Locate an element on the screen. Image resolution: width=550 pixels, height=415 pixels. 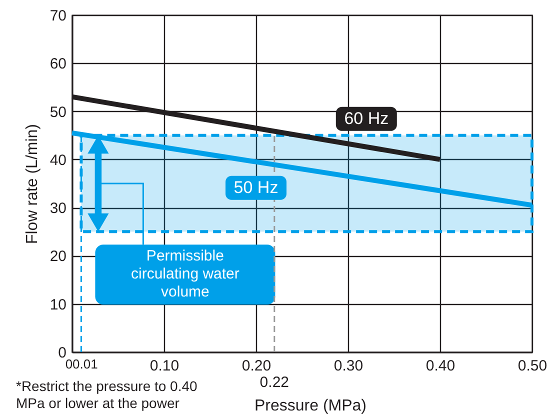
x-tick-label: 0.01 is located at coordinates (85, 364).